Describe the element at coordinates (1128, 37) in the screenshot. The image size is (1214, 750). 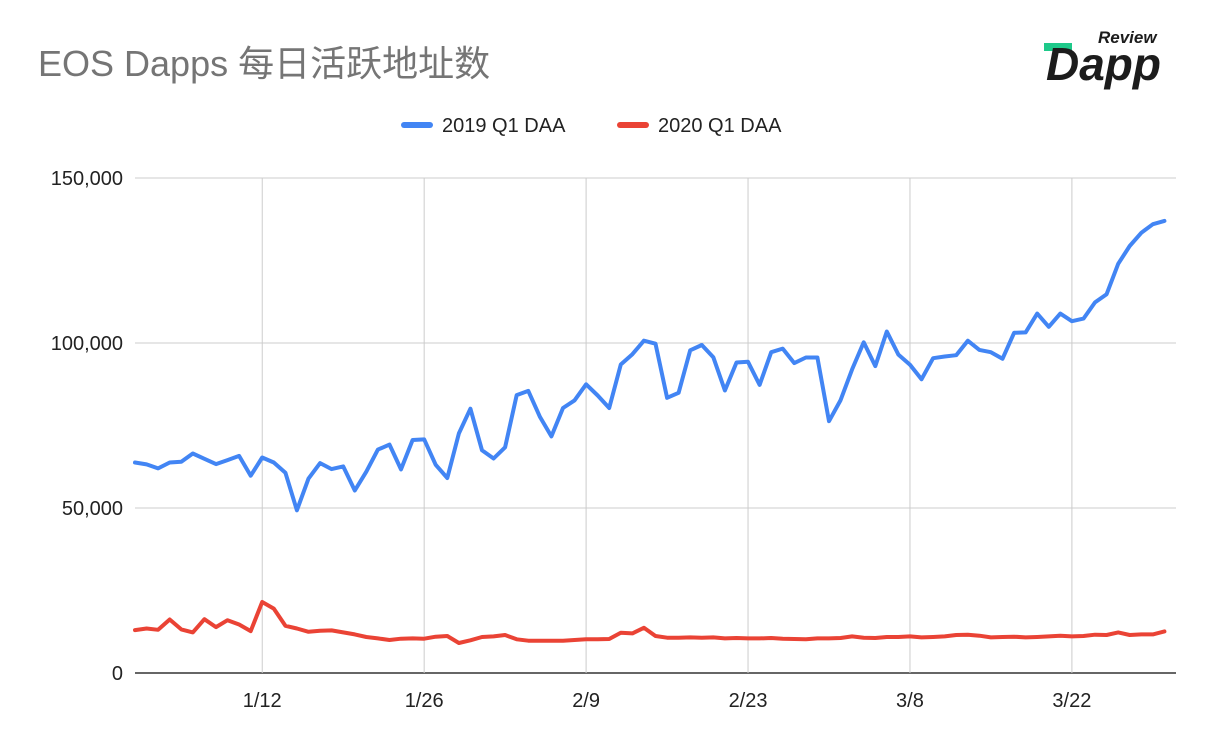
I see `logo-review-text: Review` at that location.